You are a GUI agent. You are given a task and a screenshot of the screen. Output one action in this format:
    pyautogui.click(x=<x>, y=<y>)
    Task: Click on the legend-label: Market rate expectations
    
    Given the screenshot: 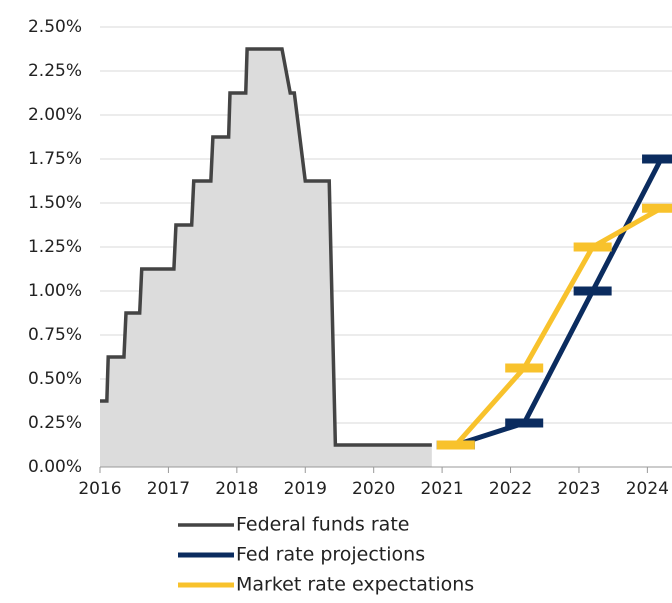 What is the action you would take?
    pyautogui.click(x=355, y=585)
    